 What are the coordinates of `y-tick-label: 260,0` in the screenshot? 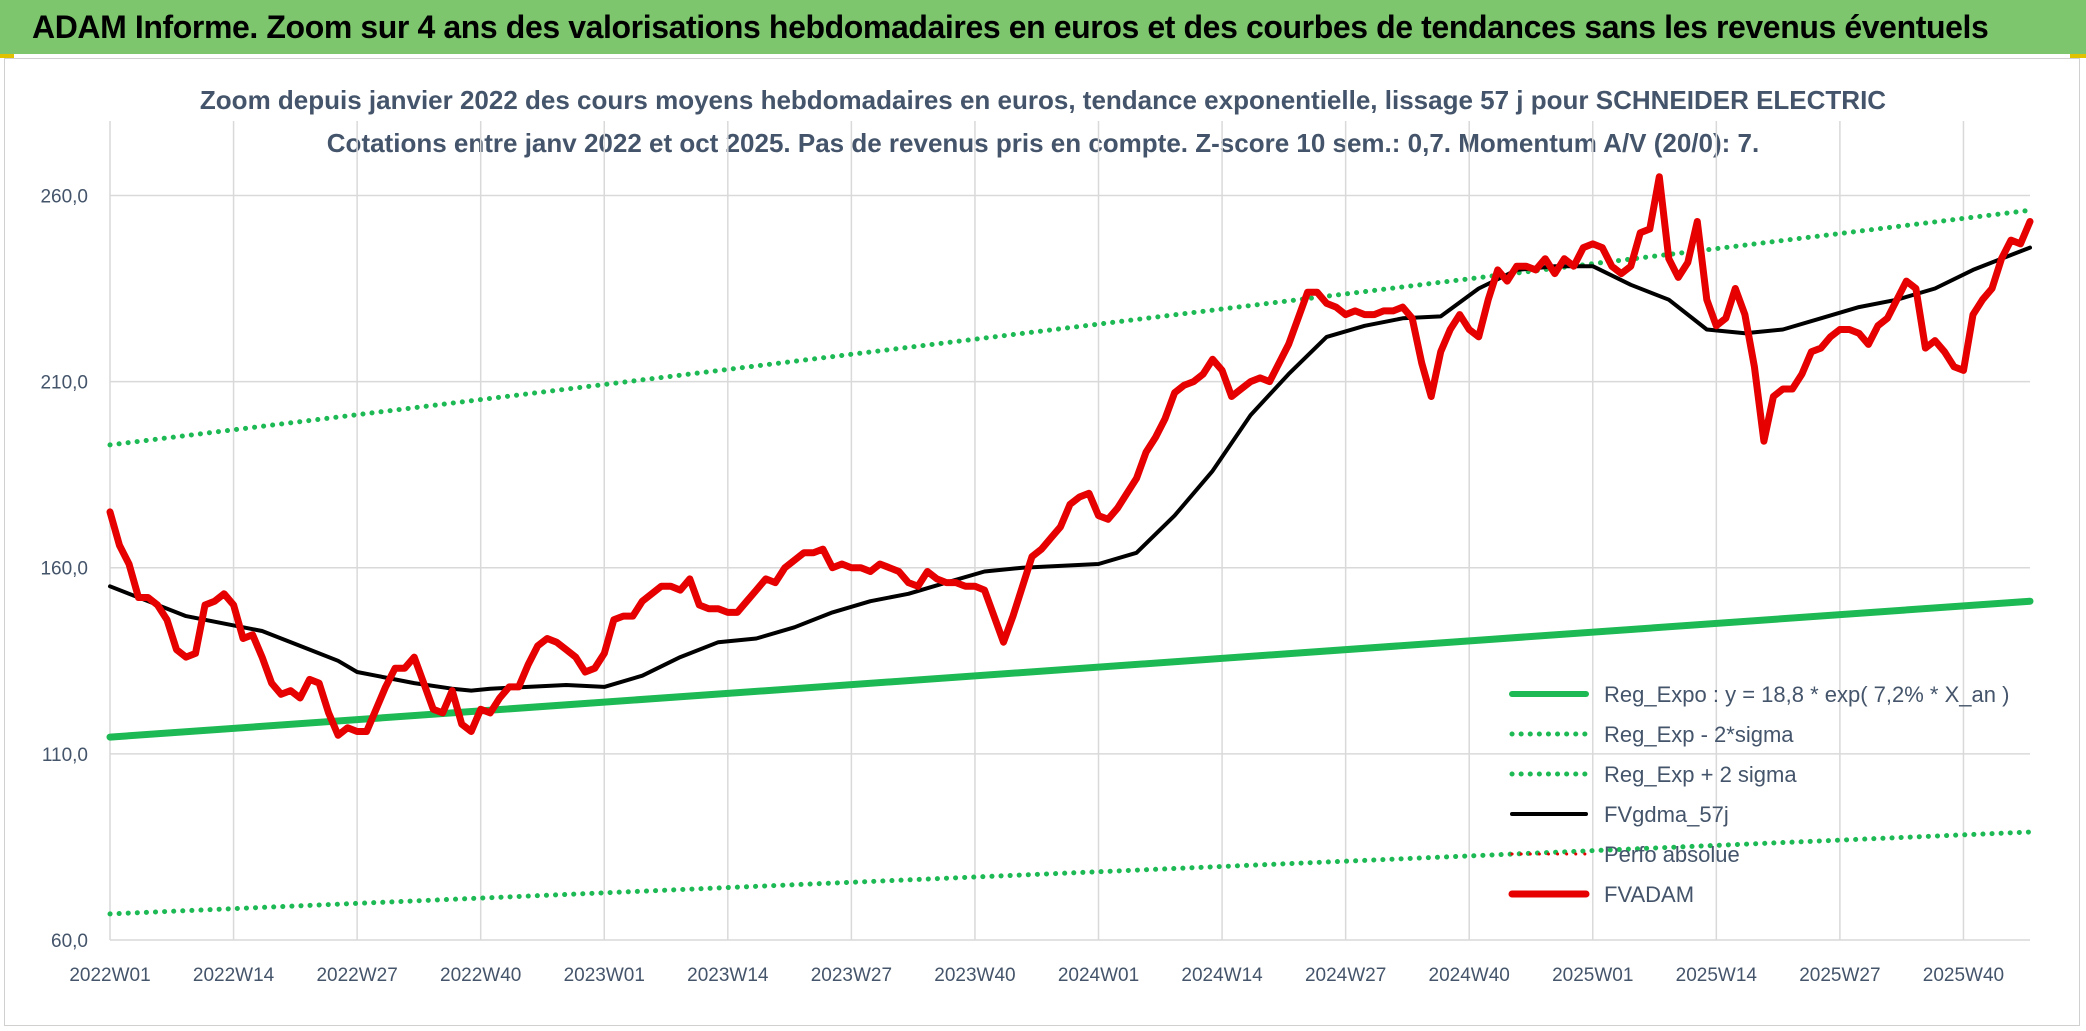 It's located at (64, 196).